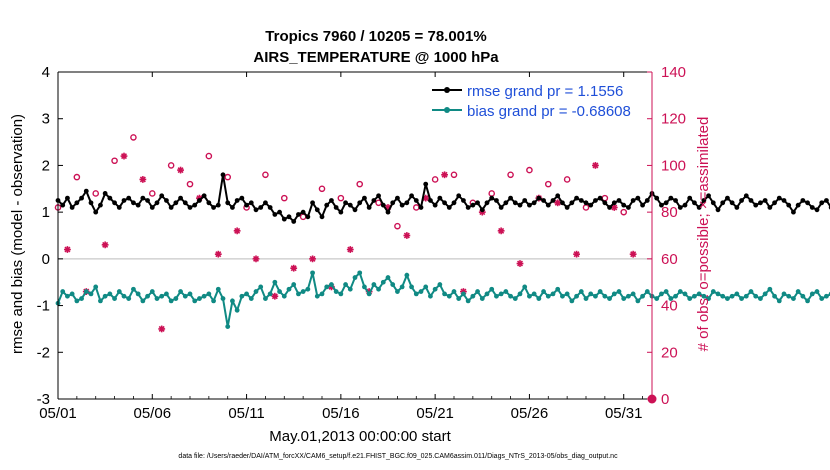 This screenshot has width=830, height=470. Describe the element at coordinates (545, 91) in the screenshot. I see `legend-entry-rmse: rmse grand pr = 1.1556` at that location.